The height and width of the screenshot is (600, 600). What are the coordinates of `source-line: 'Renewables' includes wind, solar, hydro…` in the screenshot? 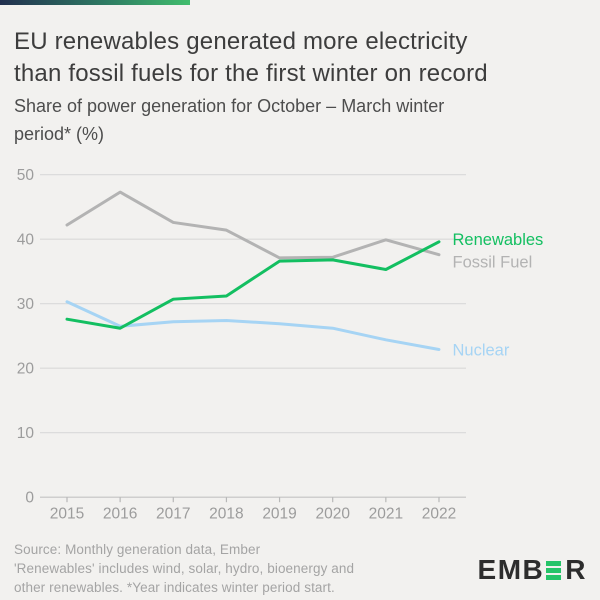 It's located at (184, 568).